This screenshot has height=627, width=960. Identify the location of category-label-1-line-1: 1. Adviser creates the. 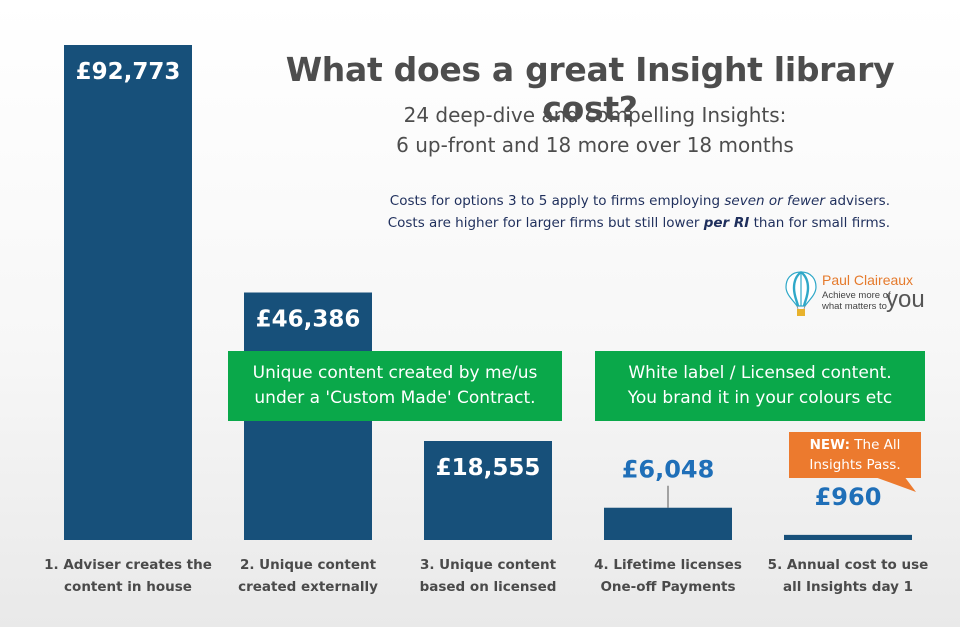
(128, 565).